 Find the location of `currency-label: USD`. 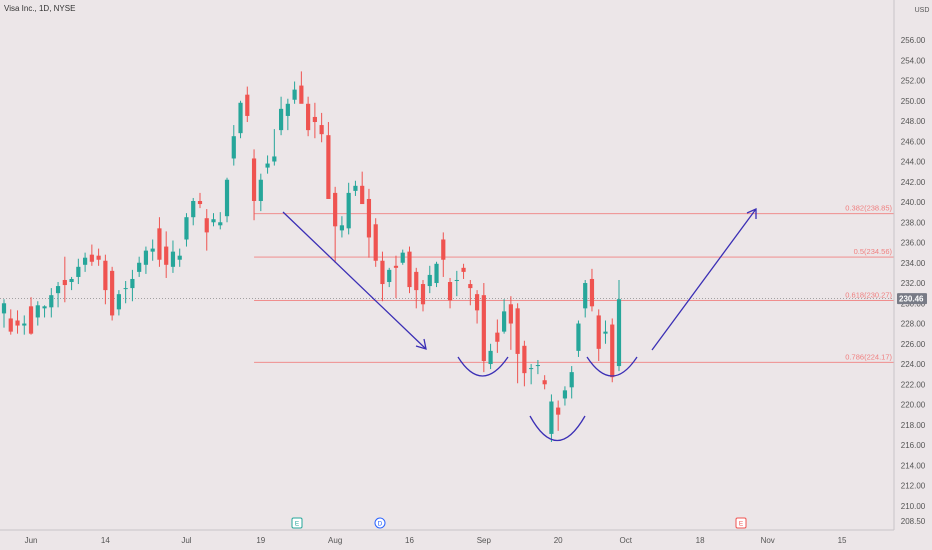

currency-label: USD is located at coordinates (922, 10).